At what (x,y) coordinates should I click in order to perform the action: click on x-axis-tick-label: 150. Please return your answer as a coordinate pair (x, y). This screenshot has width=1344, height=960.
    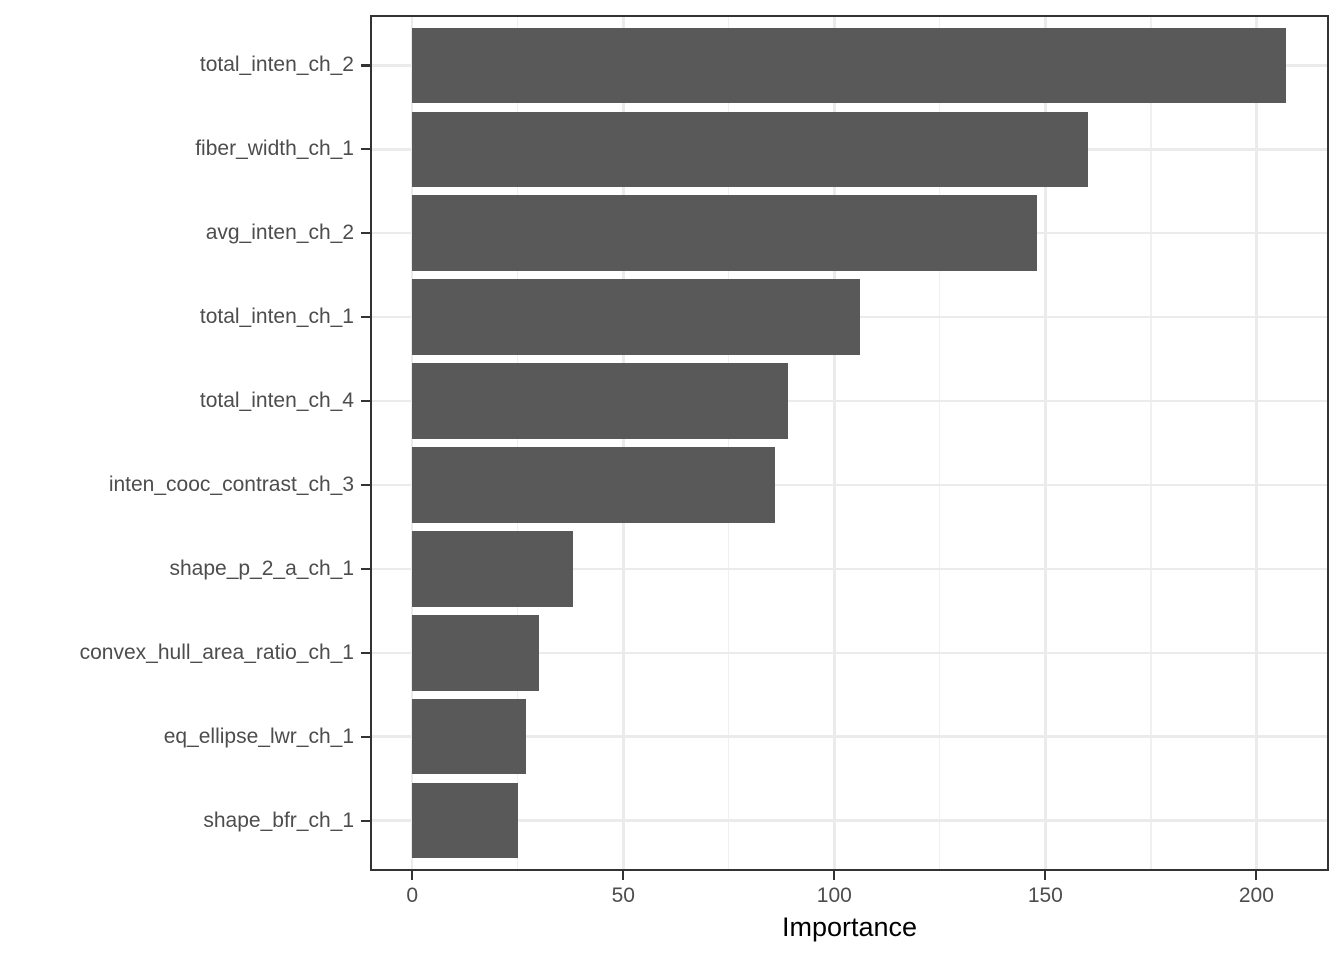
    Looking at the image, I should click on (1045, 895).